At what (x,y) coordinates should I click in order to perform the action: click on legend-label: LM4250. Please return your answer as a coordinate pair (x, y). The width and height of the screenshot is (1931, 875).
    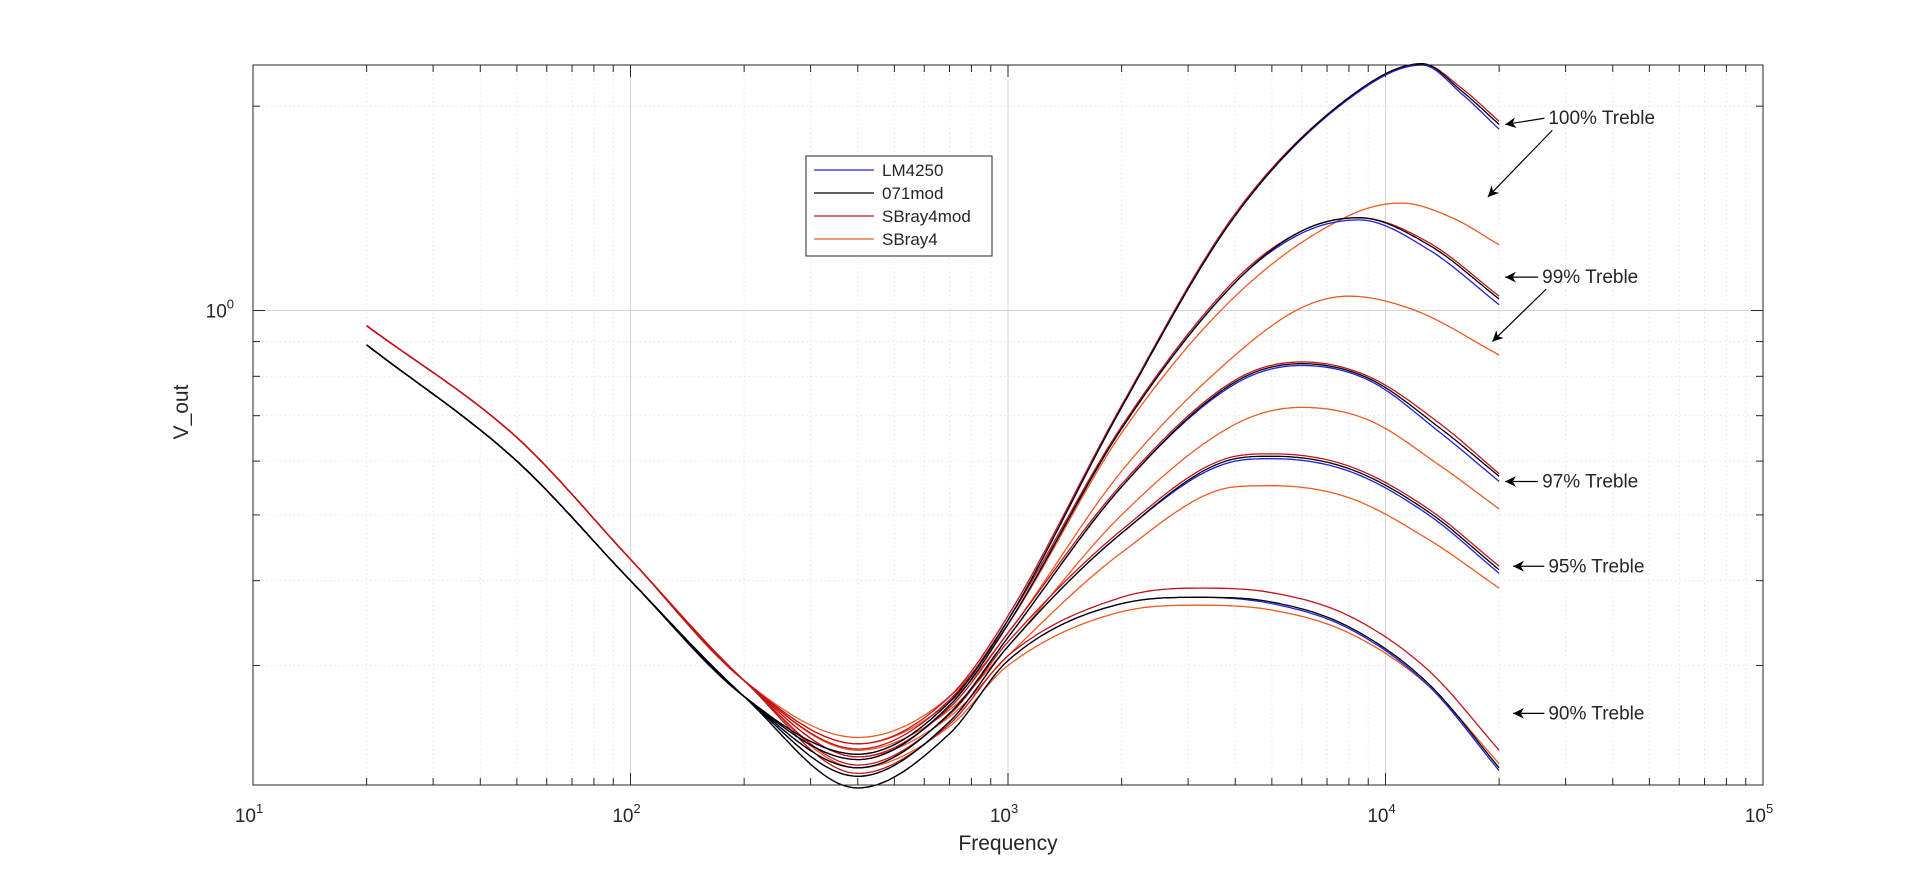
    Looking at the image, I should click on (912, 170).